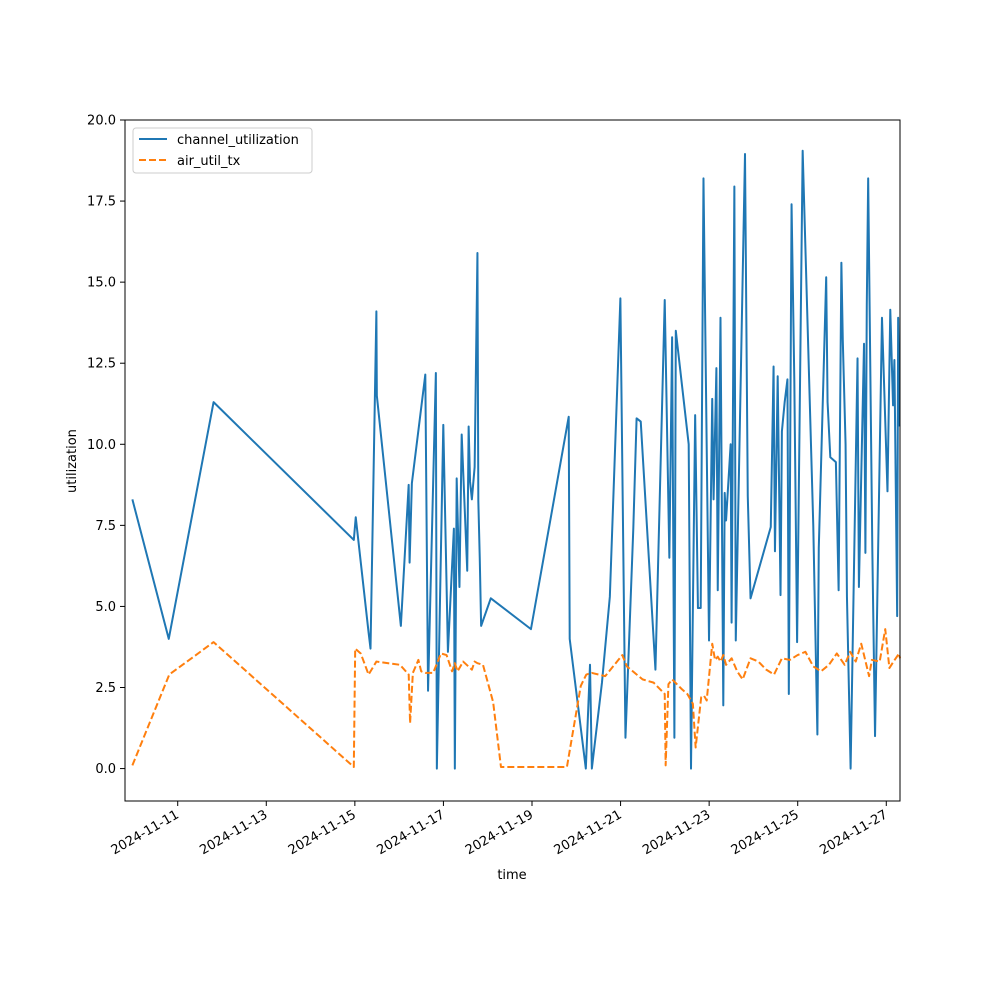 The image size is (1000, 1000). I want to click on series-line-air-util-tx, so click(516, 698).